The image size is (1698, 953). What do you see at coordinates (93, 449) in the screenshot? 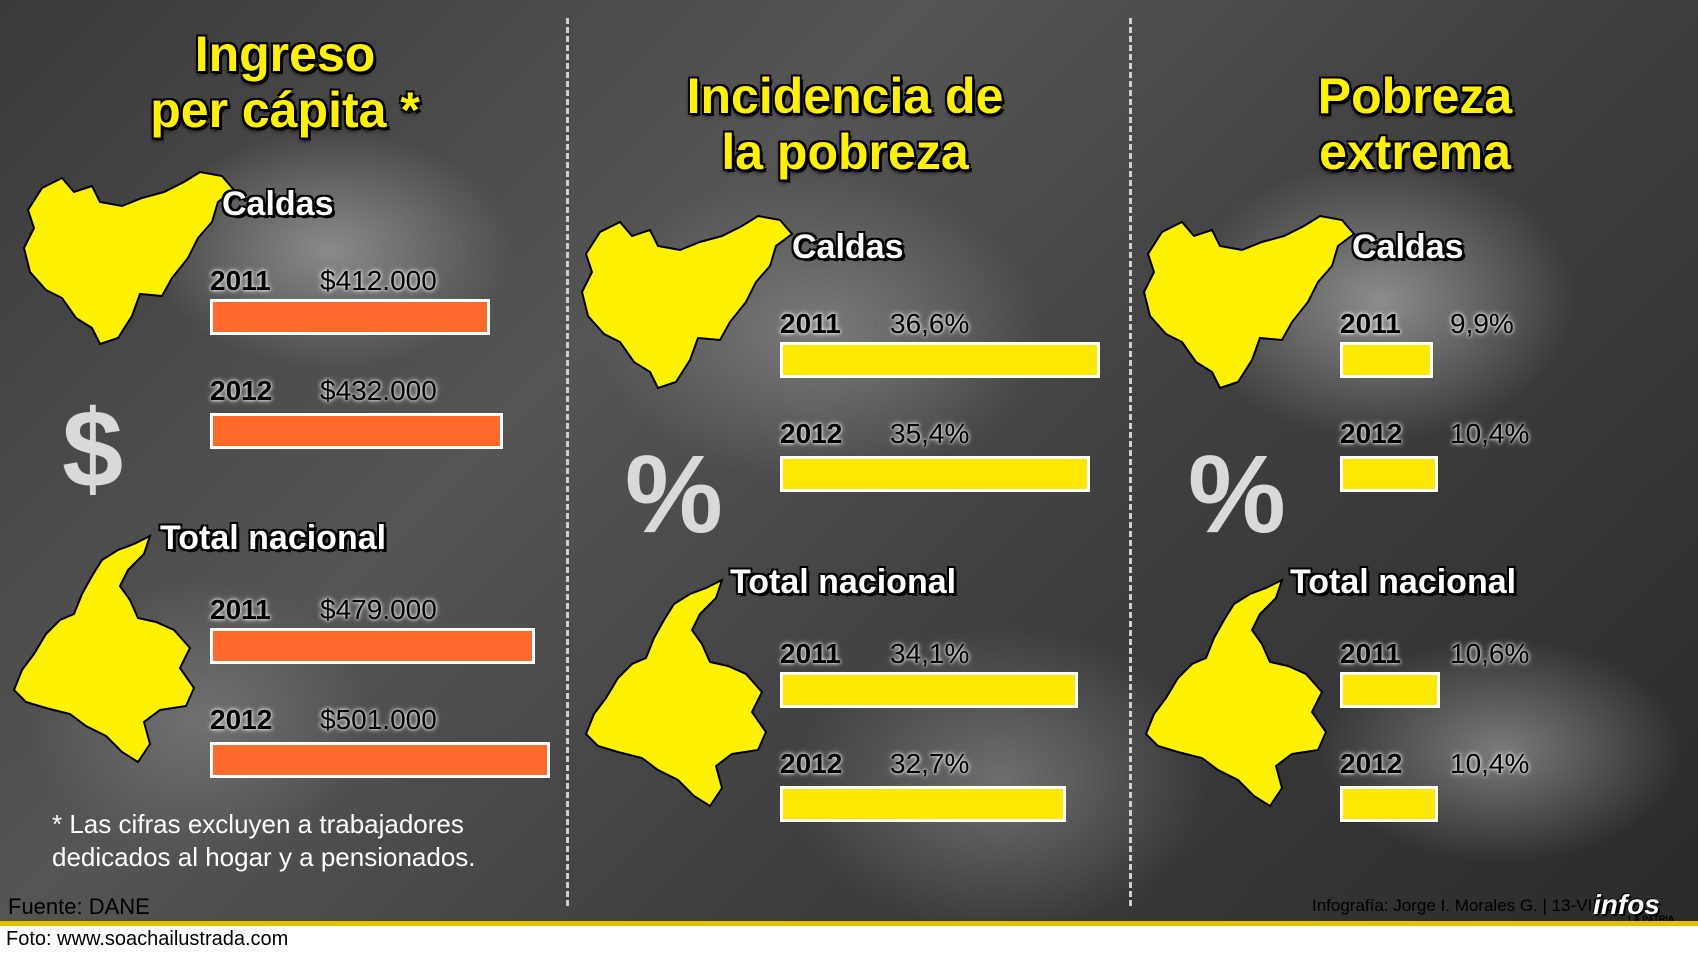
I see `dollar-sign-icon: $` at bounding box center [93, 449].